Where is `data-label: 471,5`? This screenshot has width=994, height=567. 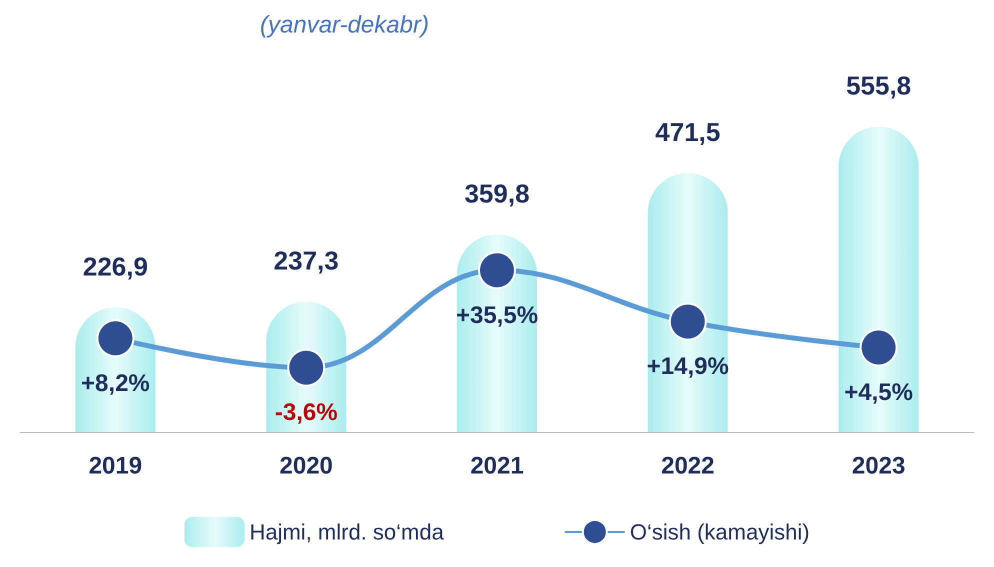 data-label: 471,5 is located at coordinates (687, 131).